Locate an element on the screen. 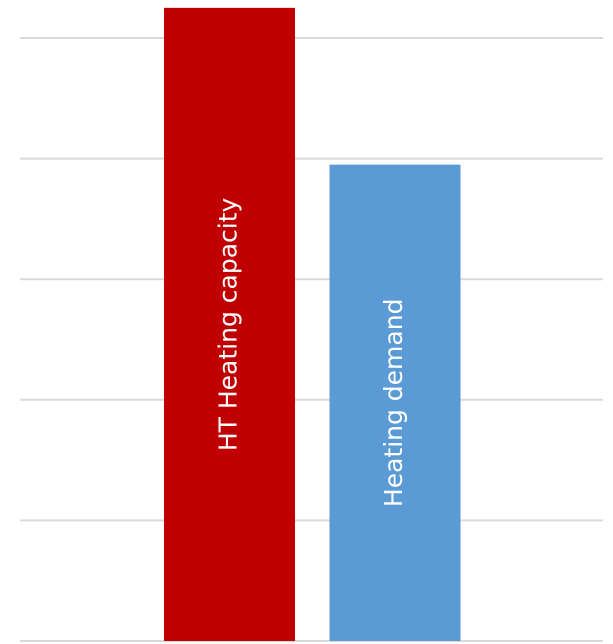 The width and height of the screenshot is (613, 644). bar-label: HT Heating capacity is located at coordinates (228, 324).